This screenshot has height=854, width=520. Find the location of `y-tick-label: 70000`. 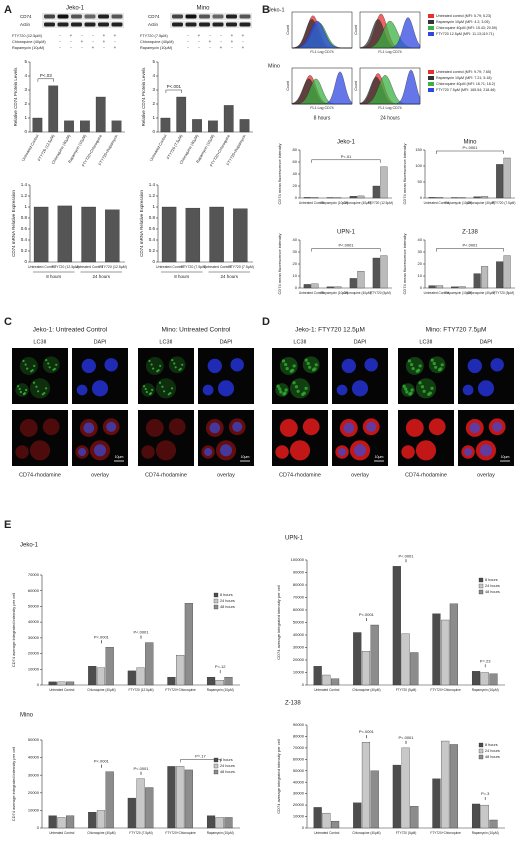

y-tick-label: 70000 is located at coordinates (299, 747).